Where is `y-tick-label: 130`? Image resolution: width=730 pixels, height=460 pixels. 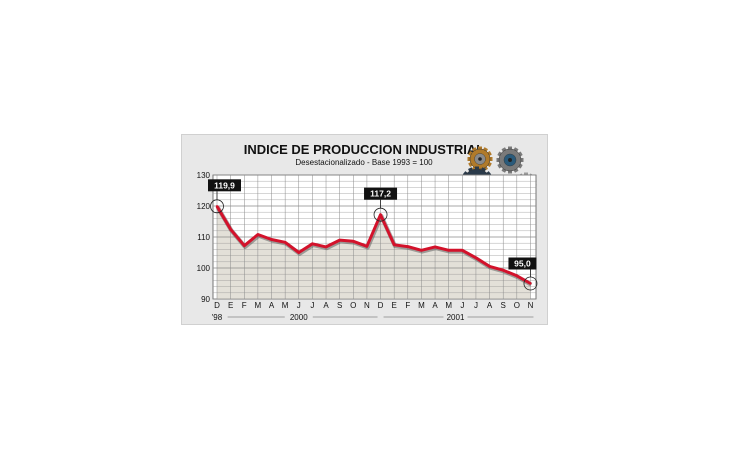
y-tick-label: 130 is located at coordinates (204, 175).